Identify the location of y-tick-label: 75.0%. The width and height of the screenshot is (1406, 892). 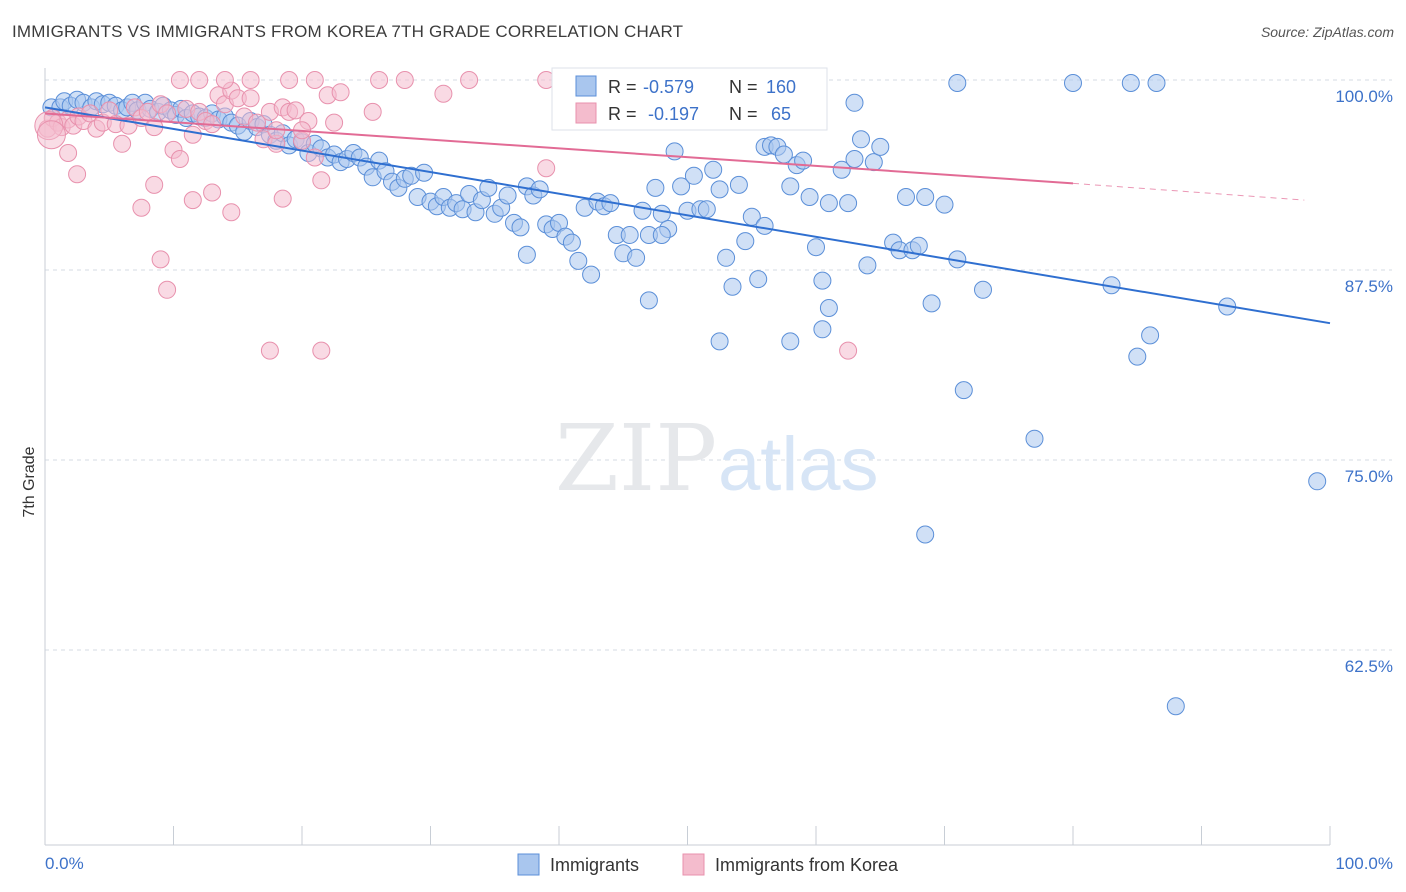
(1369, 476).